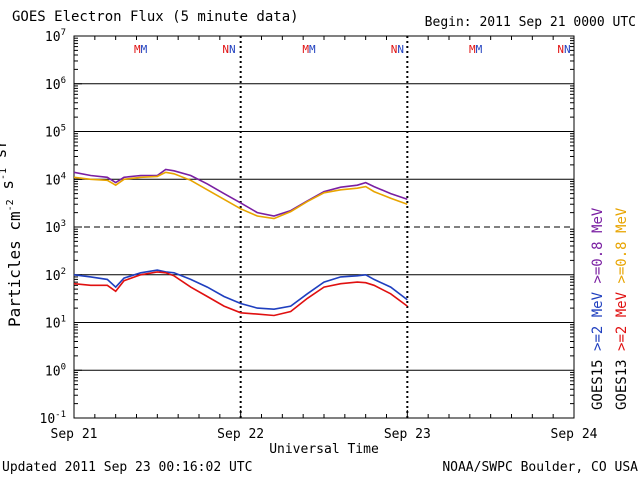  I want to click on x-axis-label: Universal Time, so click(324, 449).